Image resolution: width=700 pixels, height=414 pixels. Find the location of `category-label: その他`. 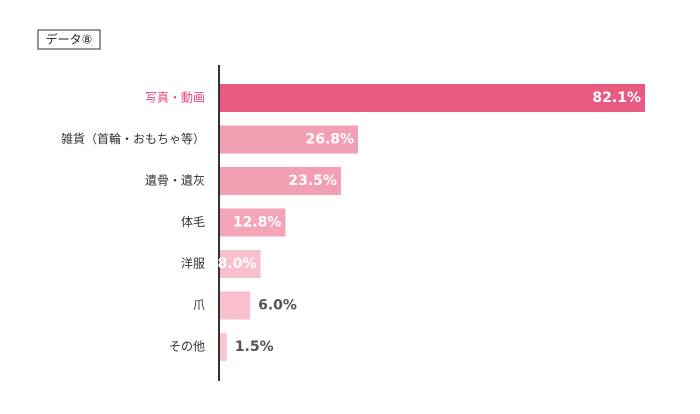

category-label: その他 is located at coordinates (187, 347).